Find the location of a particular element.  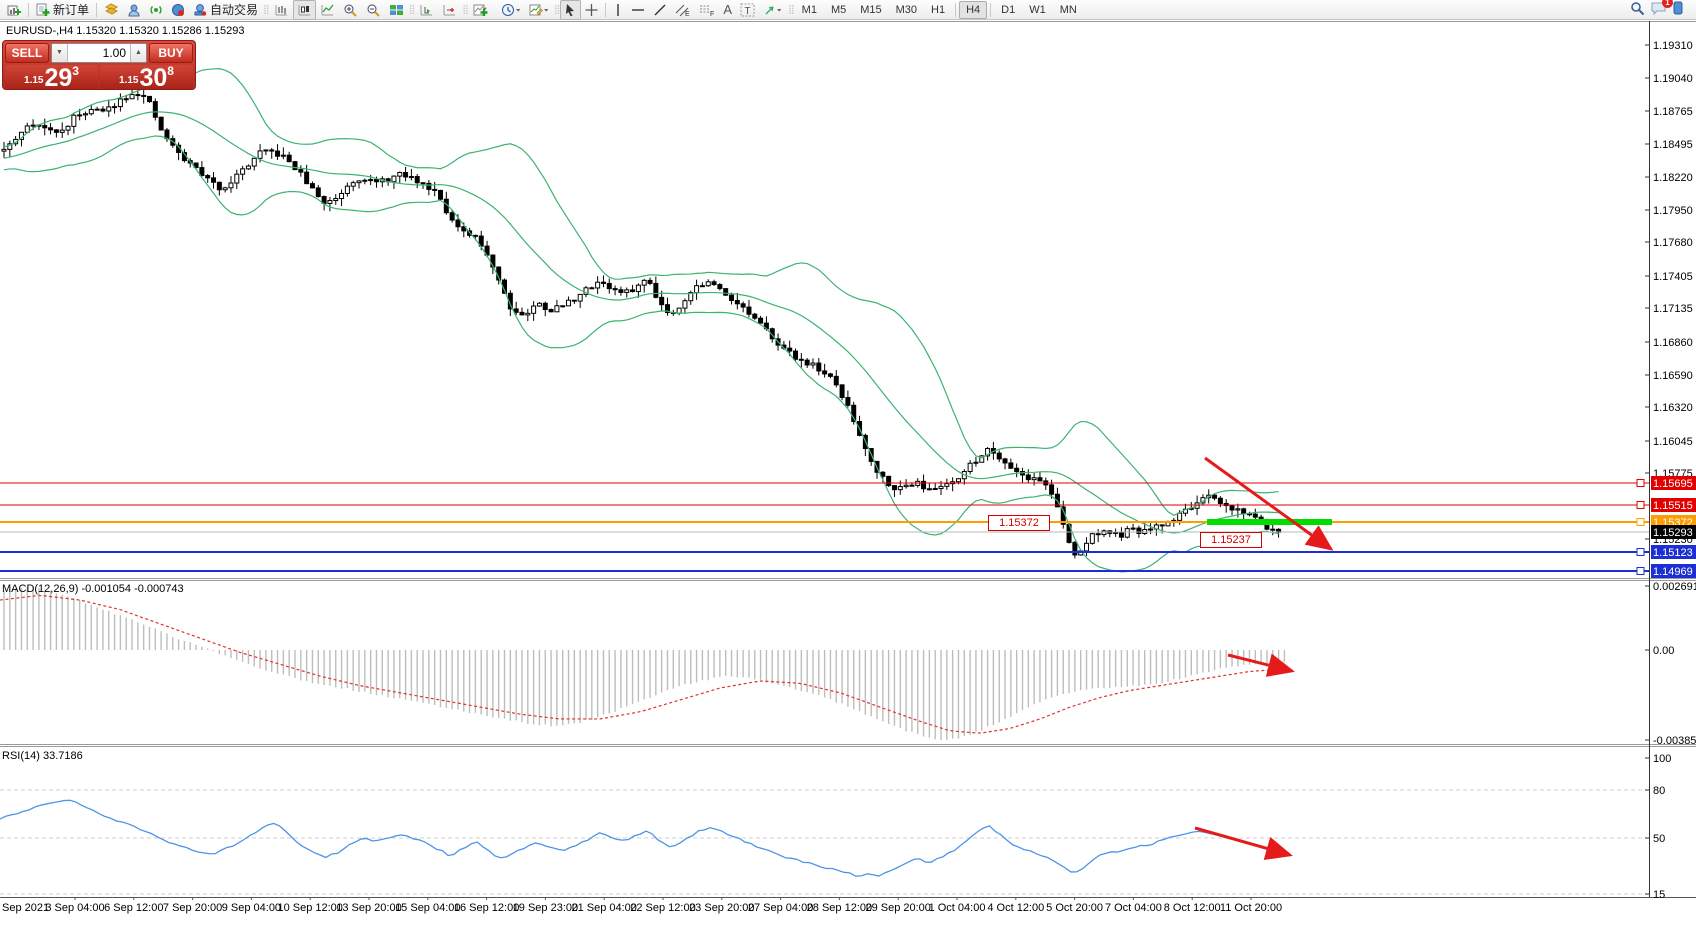

volume-increase-button: ▲ is located at coordinates (138, 53).